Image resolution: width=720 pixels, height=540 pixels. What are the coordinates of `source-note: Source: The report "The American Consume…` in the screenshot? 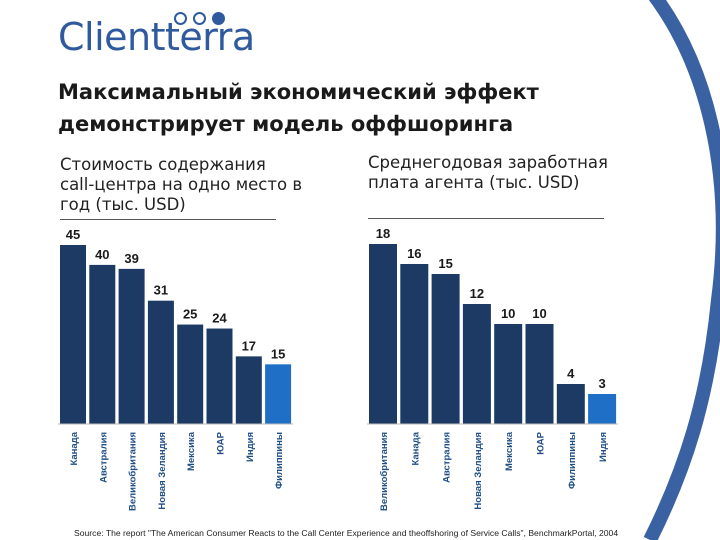 It's located at (346, 533).